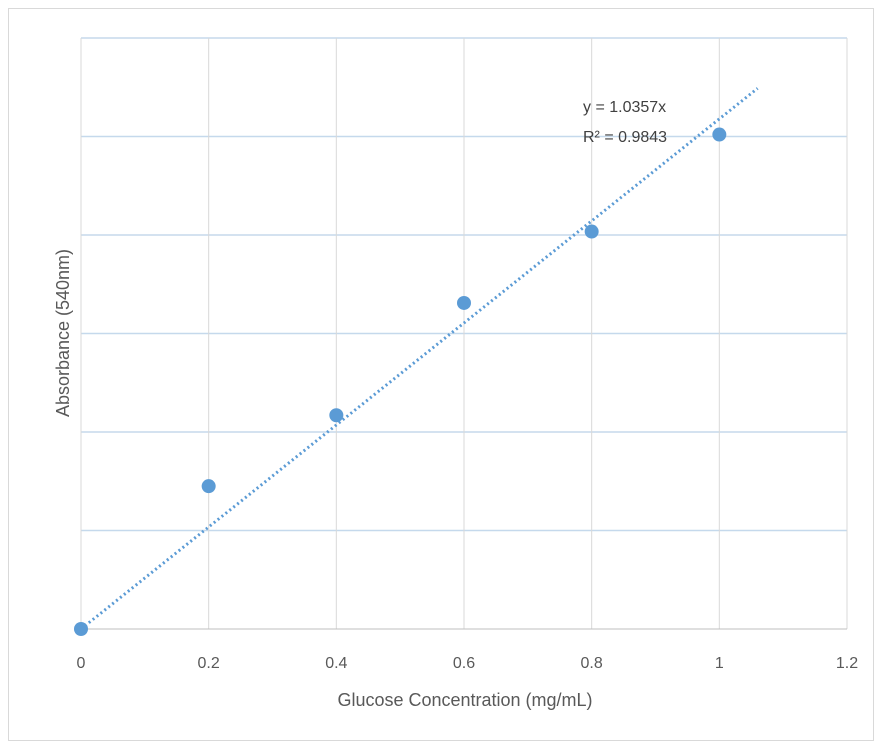  I want to click on x-tick-labels: 0 0.2 0.4 0.6 0.8 1 1.2, so click(468, 663).